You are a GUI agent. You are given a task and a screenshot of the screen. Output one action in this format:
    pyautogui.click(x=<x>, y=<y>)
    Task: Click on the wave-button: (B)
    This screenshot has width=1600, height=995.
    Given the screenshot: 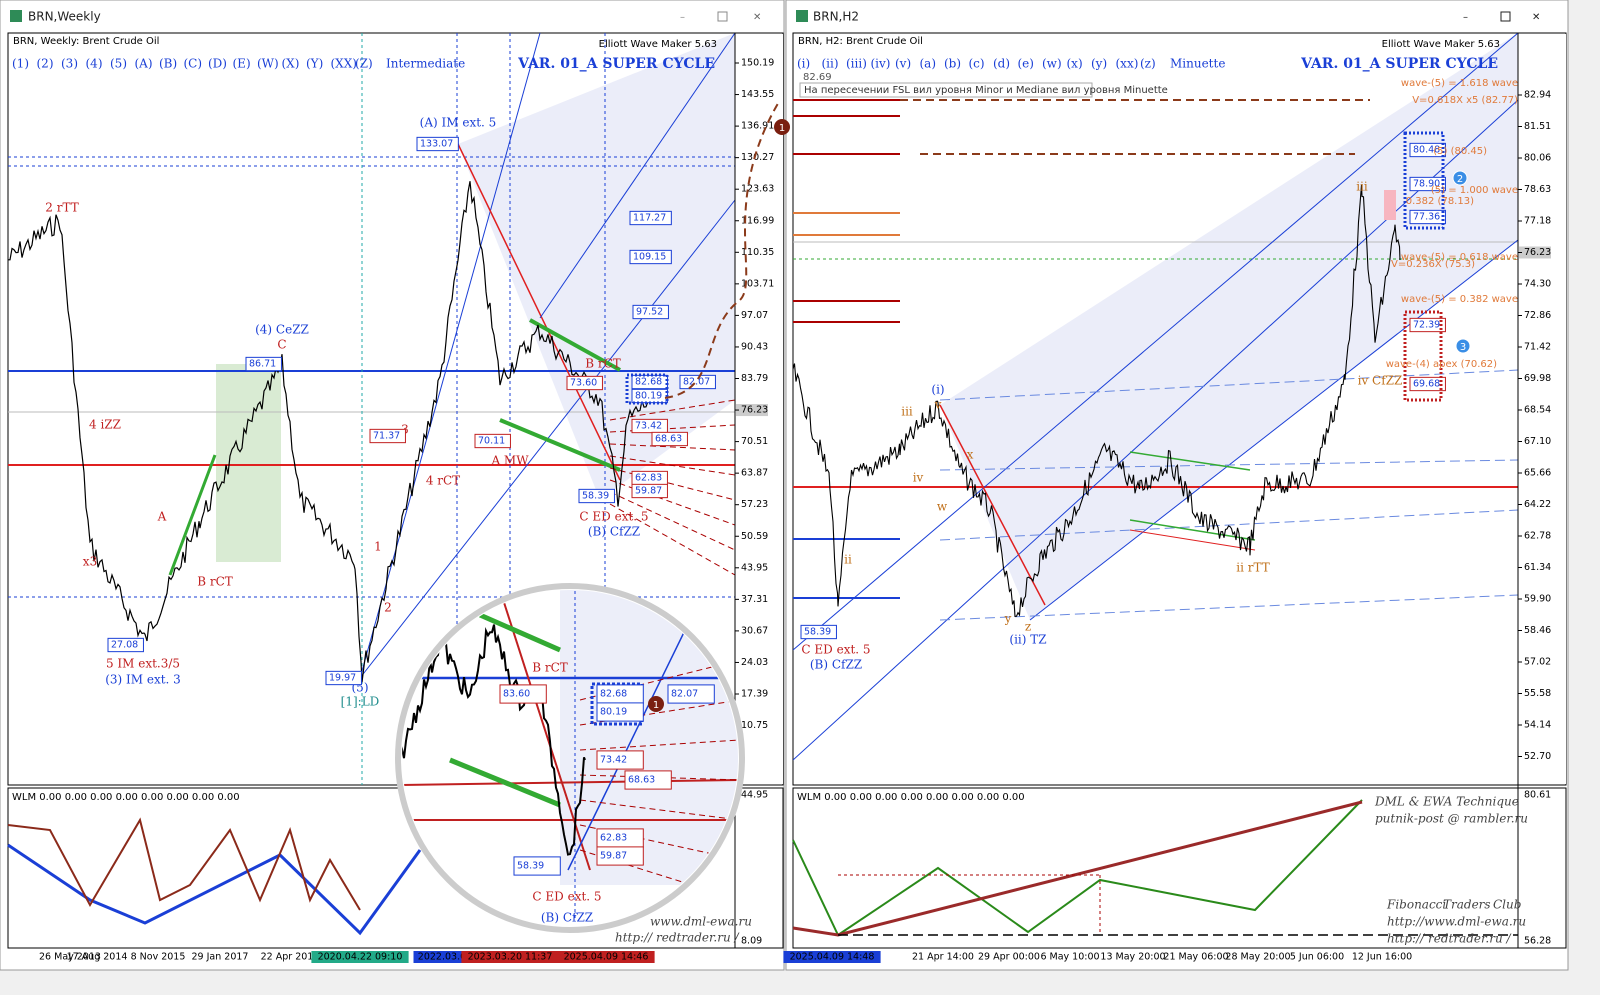 What is the action you would take?
    pyautogui.click(x=168, y=64)
    